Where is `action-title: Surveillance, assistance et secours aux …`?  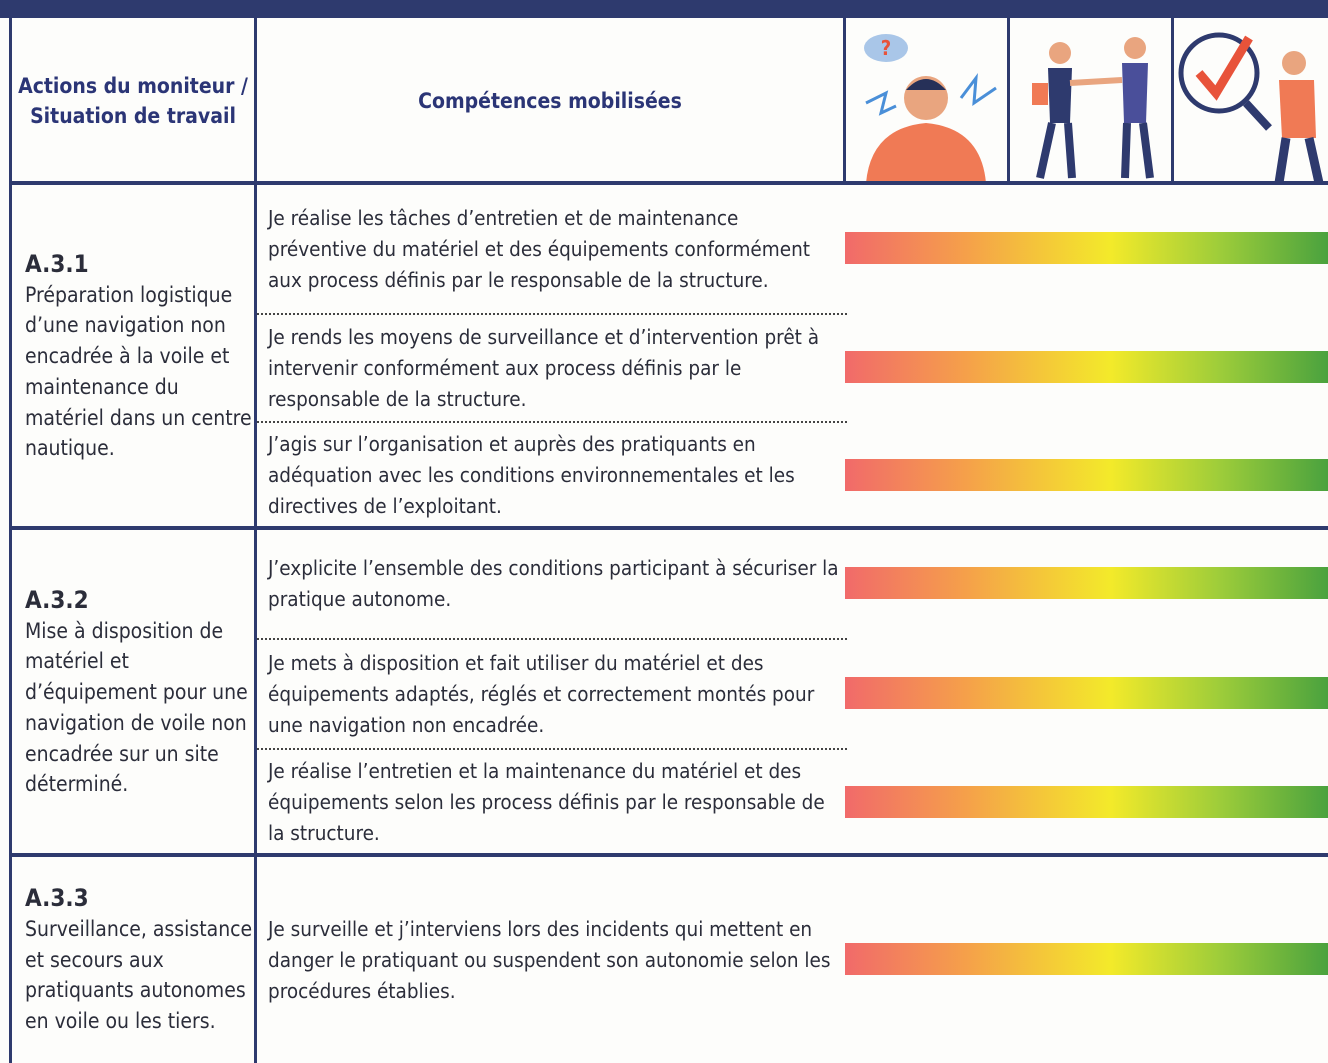
action-title: Surveillance, assistance et secours aux … is located at coordinates (139, 975).